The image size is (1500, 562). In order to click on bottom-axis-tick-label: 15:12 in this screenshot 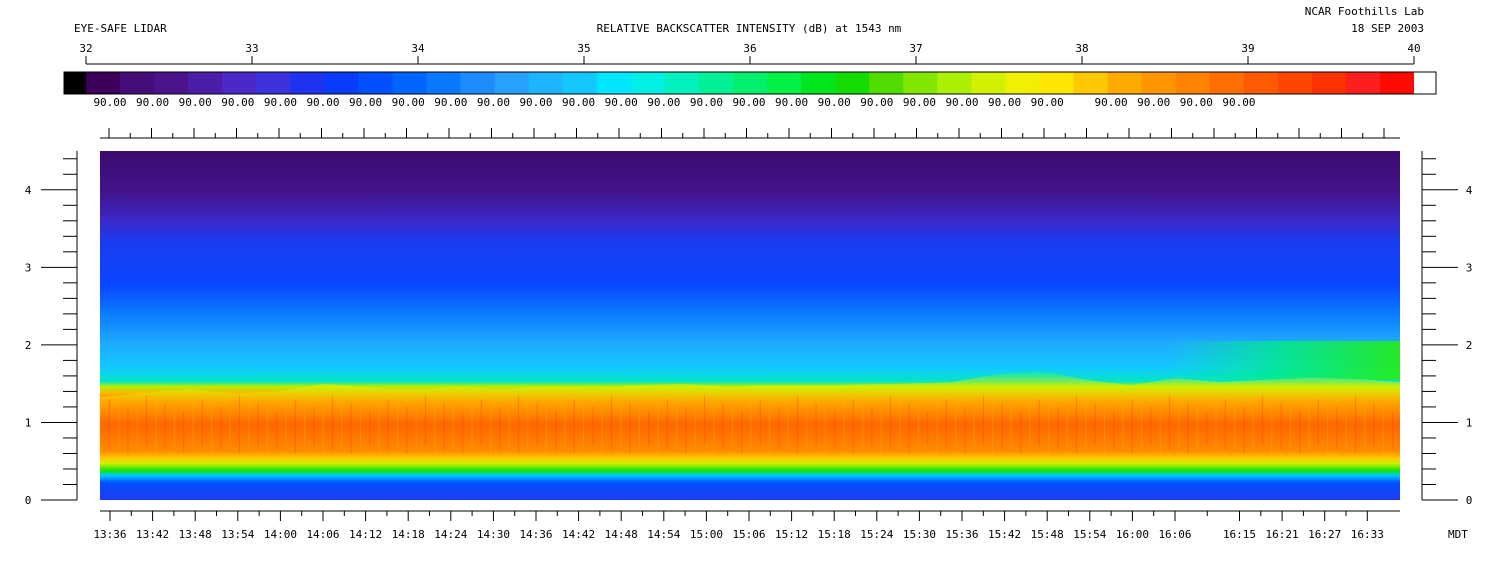, I will do `click(791, 534)`.